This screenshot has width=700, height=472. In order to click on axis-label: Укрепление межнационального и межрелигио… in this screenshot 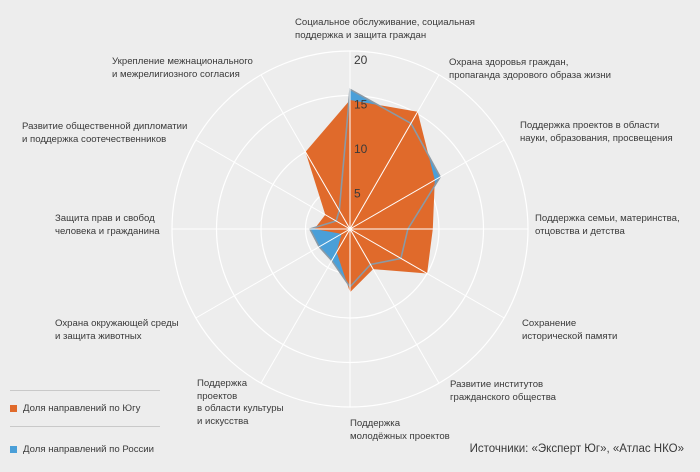, I will do `click(182, 68)`.